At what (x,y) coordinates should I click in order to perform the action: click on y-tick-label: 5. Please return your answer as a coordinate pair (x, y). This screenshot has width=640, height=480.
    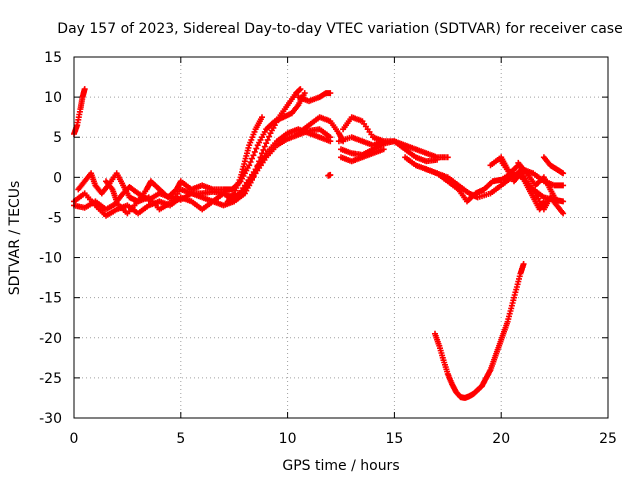
    Looking at the image, I should click on (57, 138).